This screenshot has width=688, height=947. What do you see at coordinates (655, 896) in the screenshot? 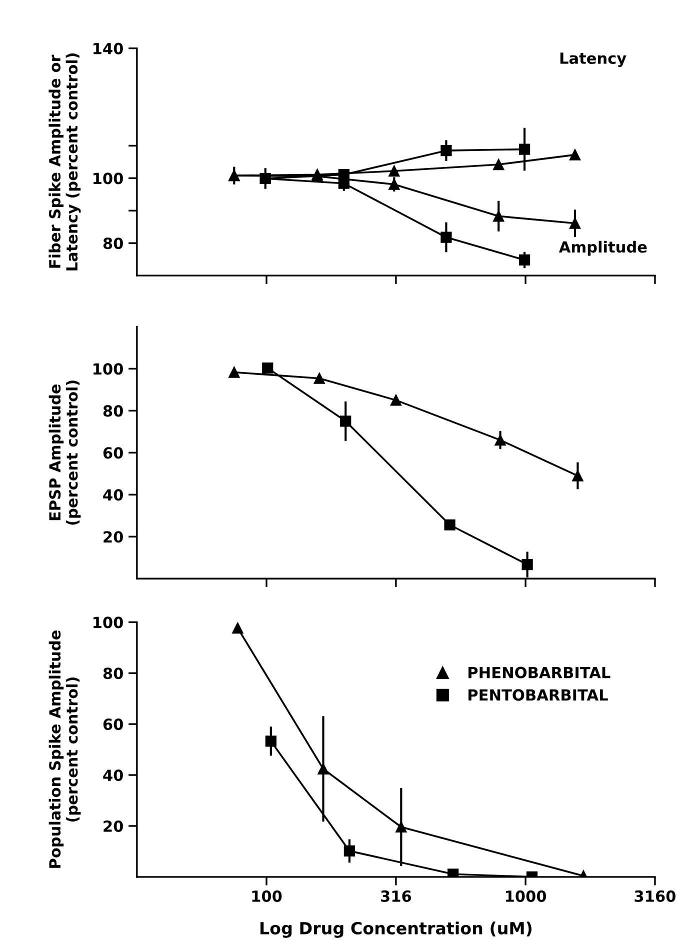
I see `x-tick-label: 3160` at bounding box center [655, 896].